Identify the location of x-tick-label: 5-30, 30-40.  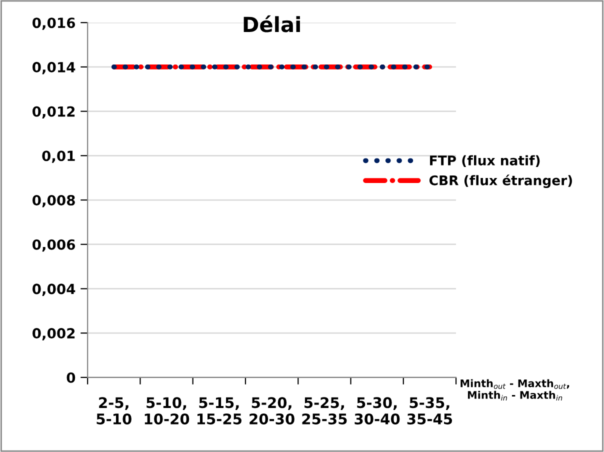
(377, 410).